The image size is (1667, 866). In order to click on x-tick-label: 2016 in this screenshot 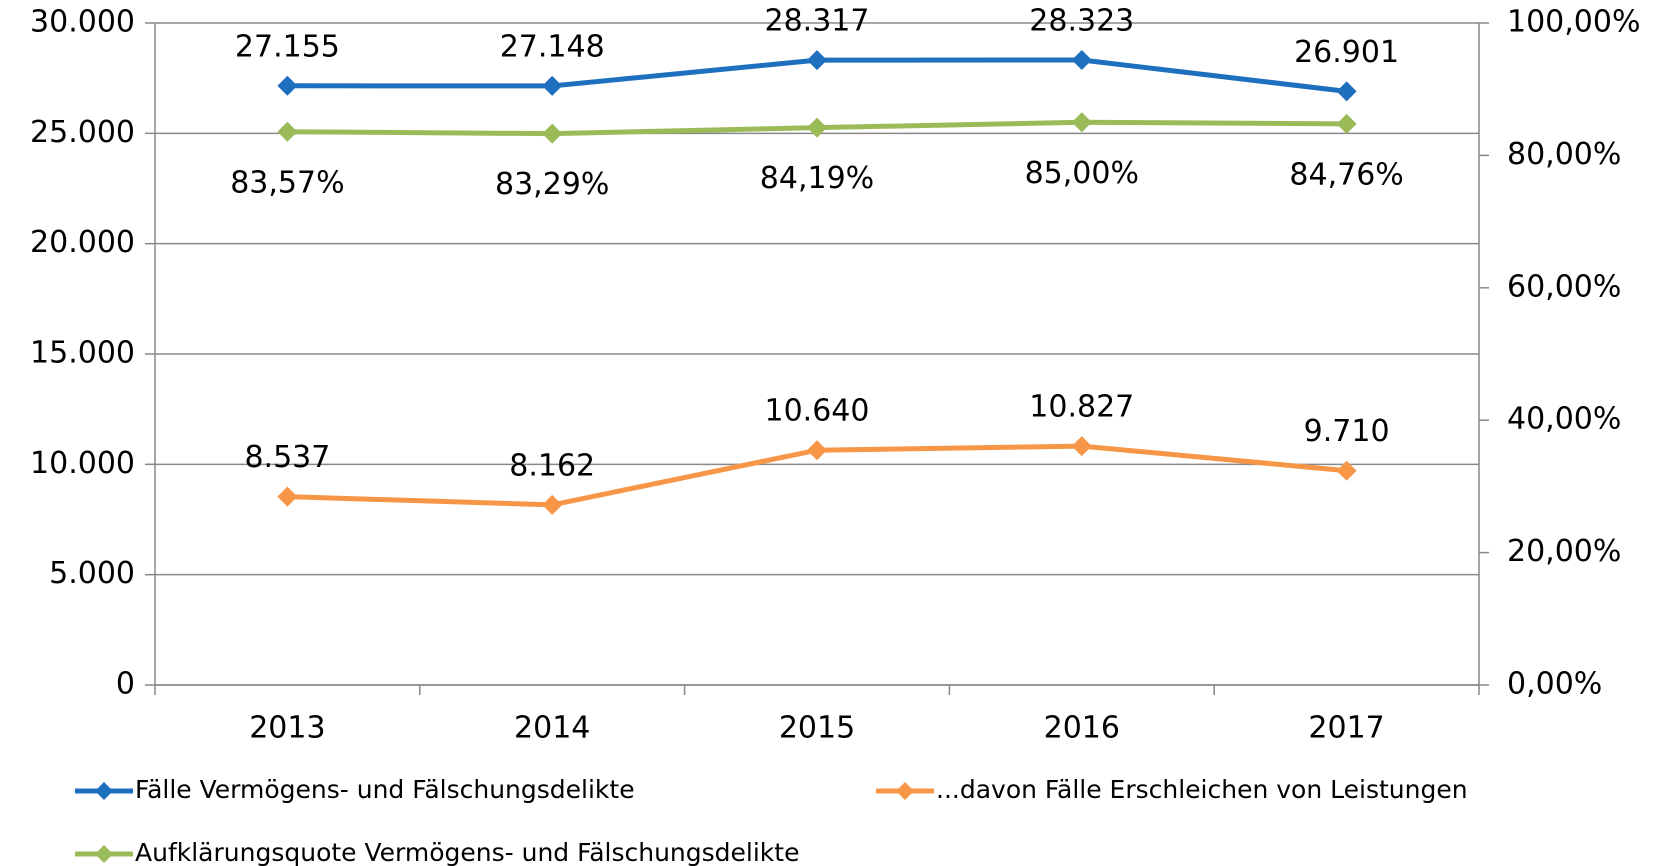, I will do `click(1082, 728)`.